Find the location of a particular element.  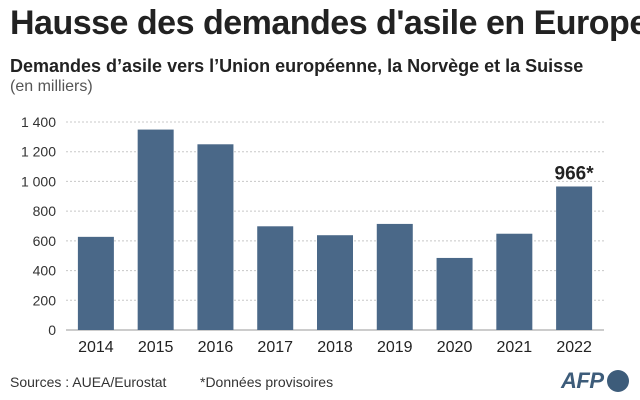

bar-2020 is located at coordinates (454, 293).